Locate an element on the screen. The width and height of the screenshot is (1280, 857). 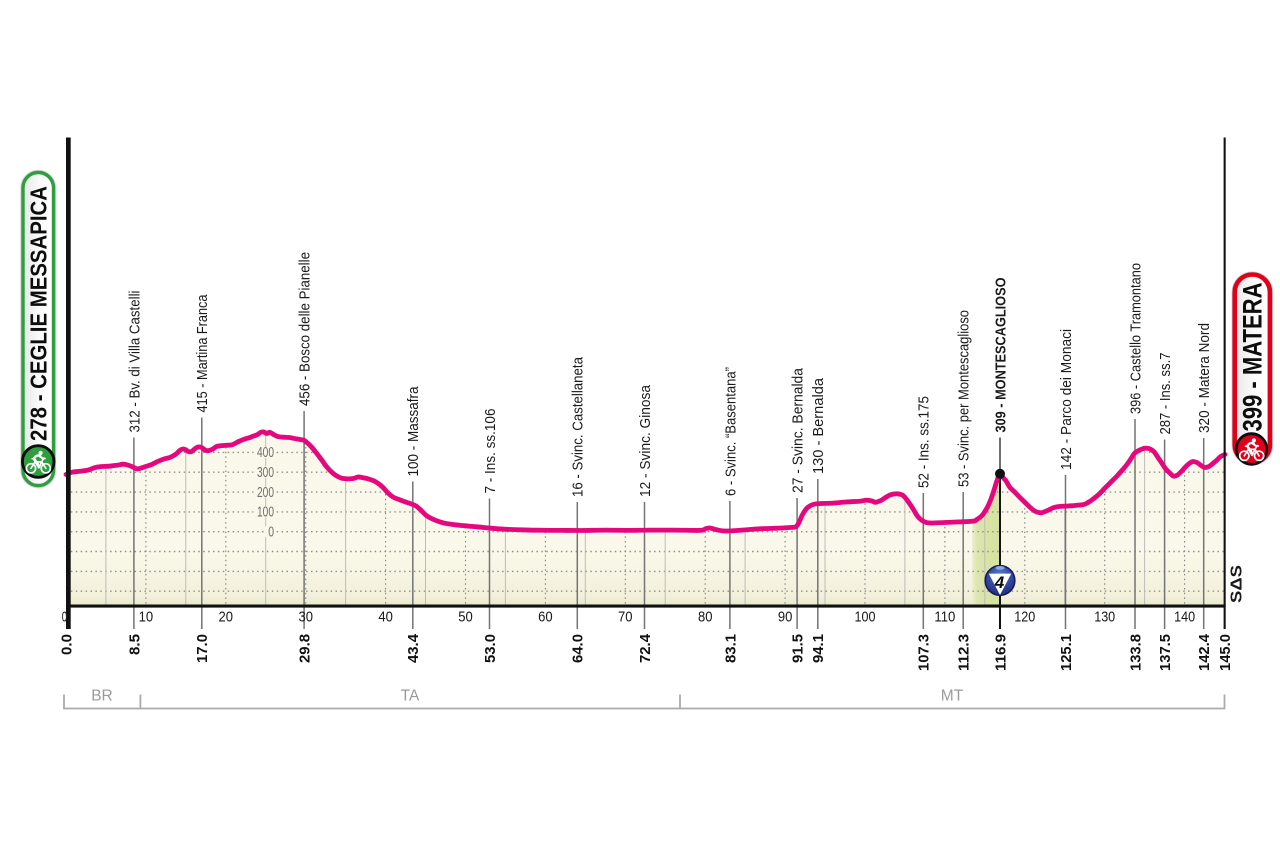
svg-text: 200 is located at coordinates (265, 493).